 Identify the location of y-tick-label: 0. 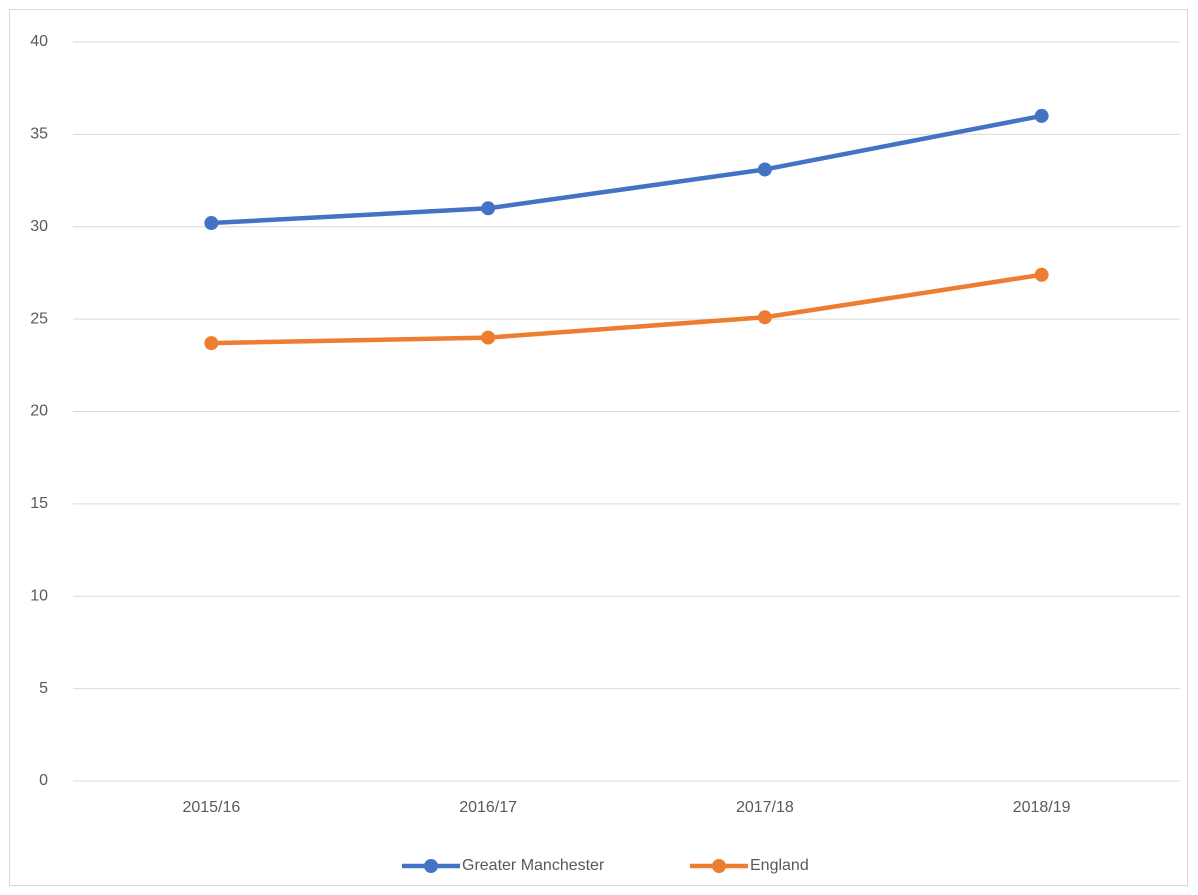
(43, 780).